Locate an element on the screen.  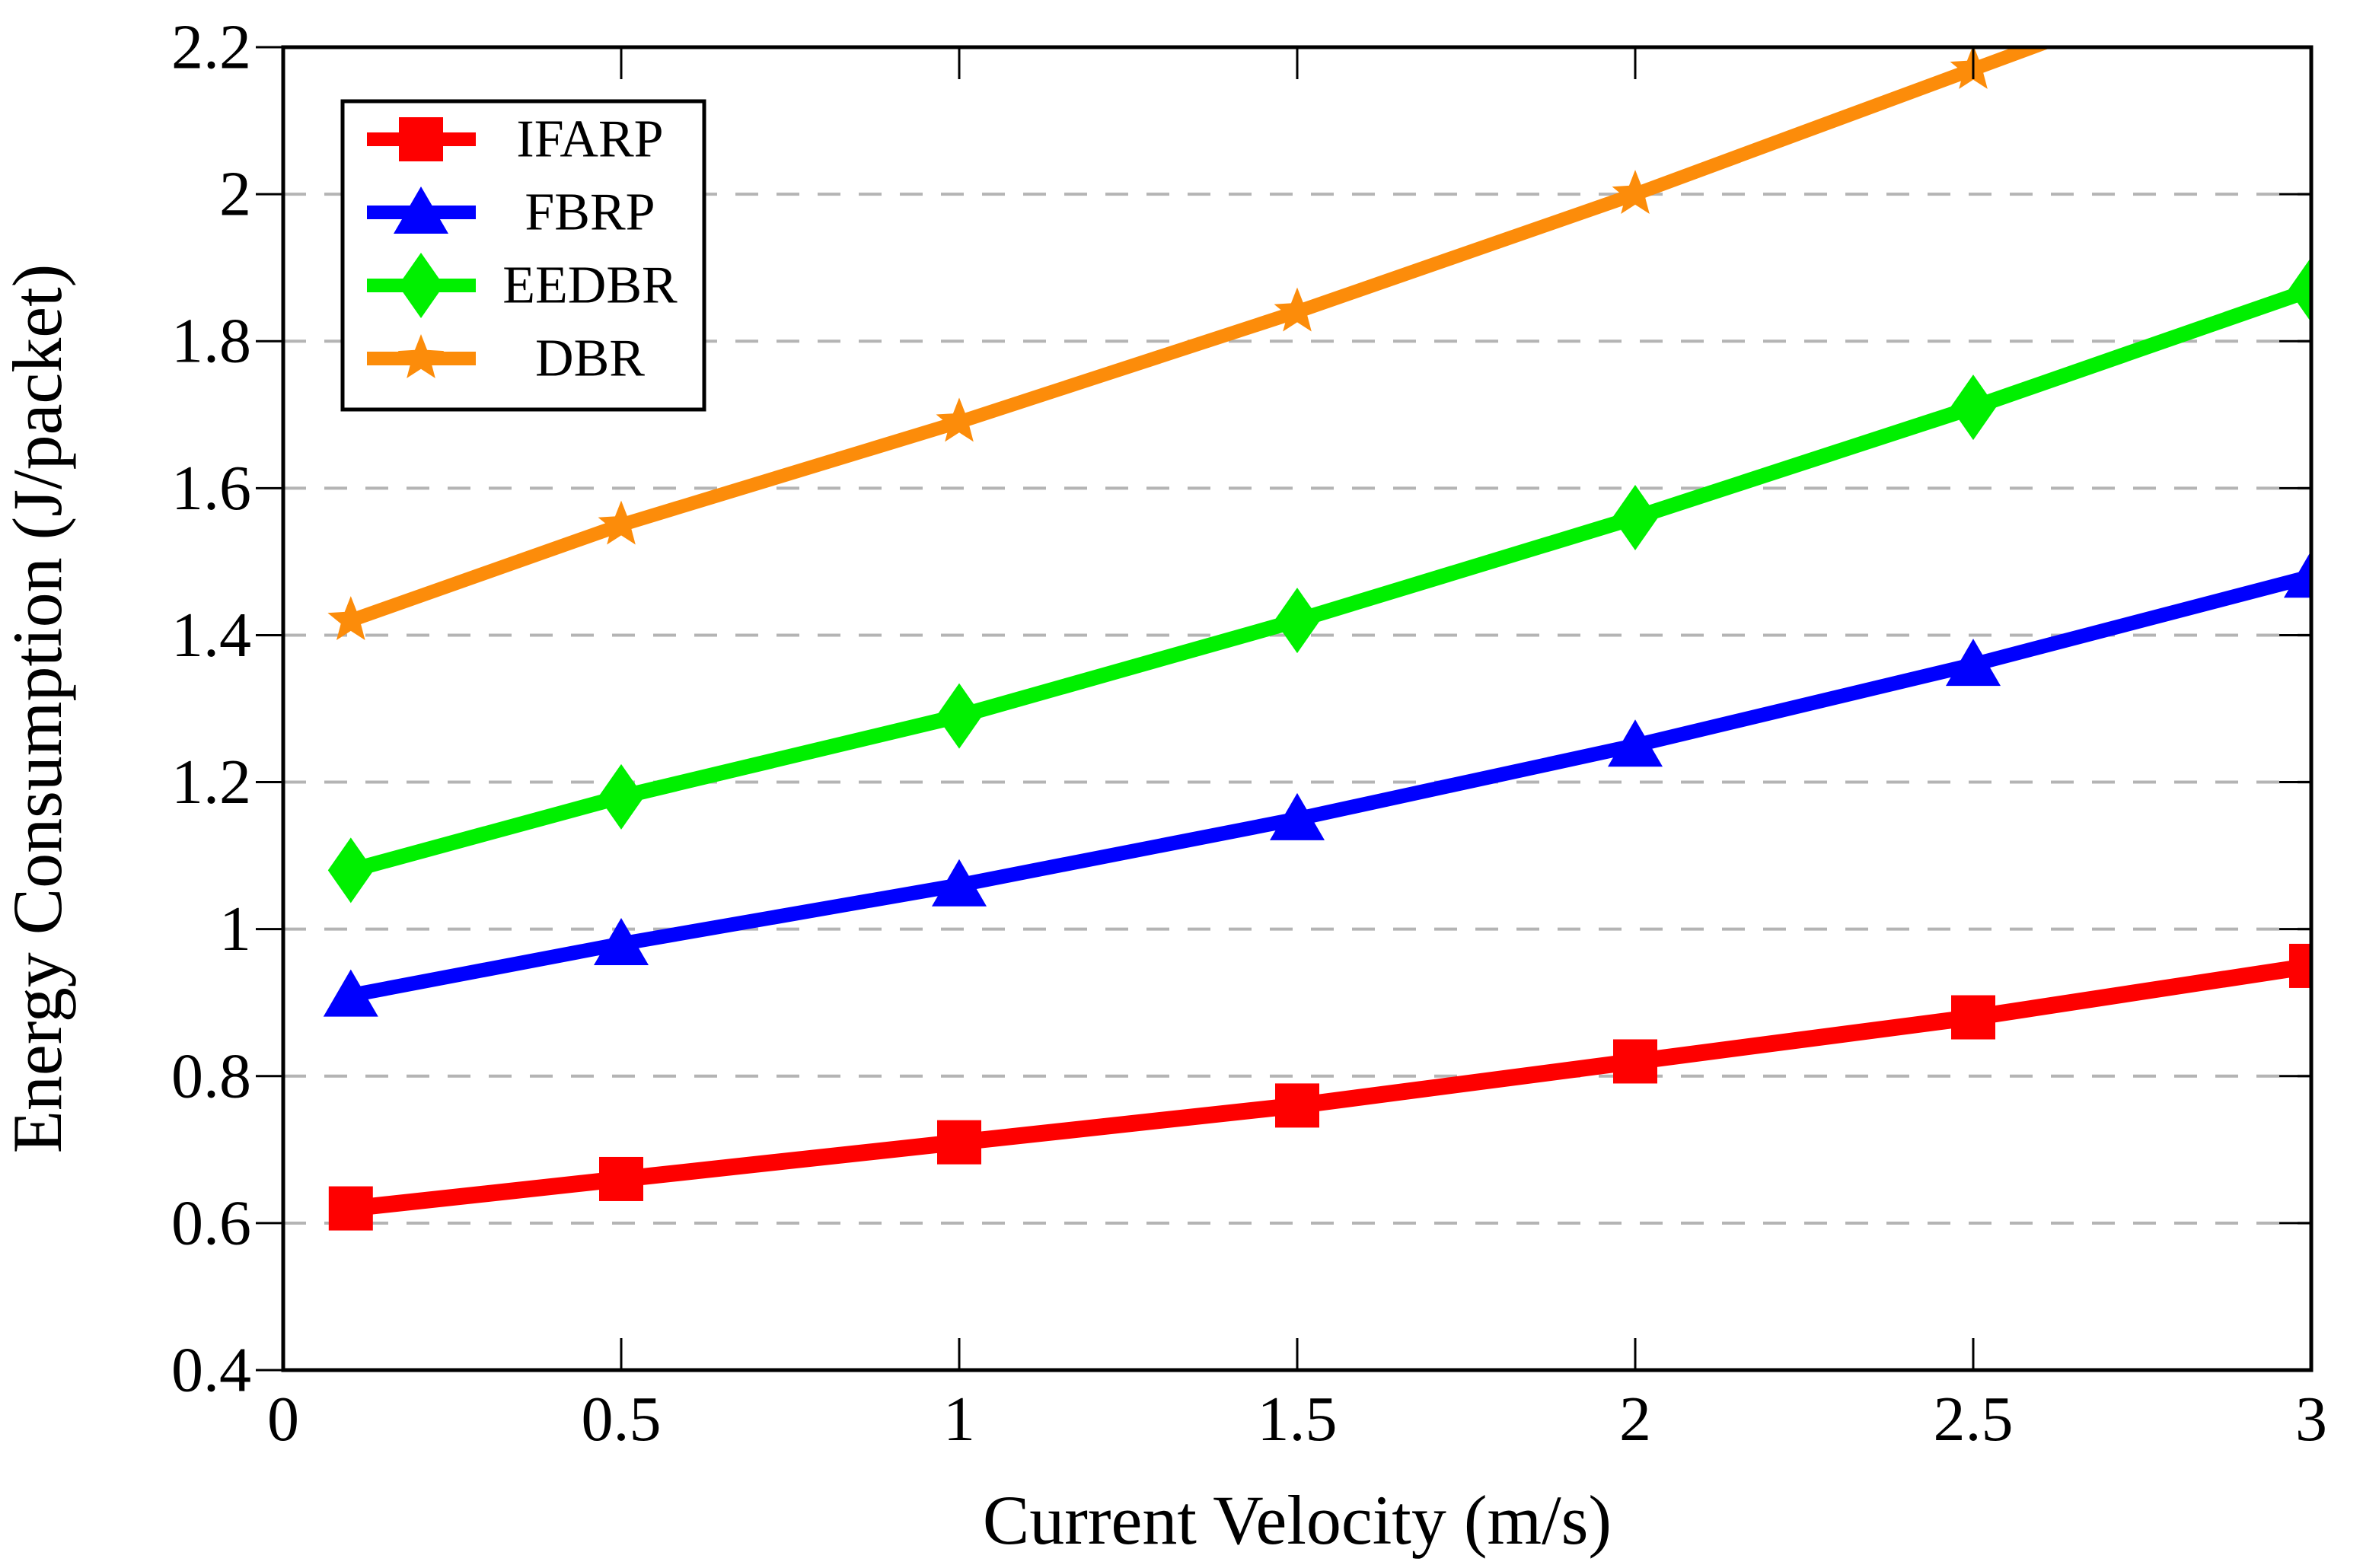
legend-item-dbr: DBR is located at coordinates (506, 359).